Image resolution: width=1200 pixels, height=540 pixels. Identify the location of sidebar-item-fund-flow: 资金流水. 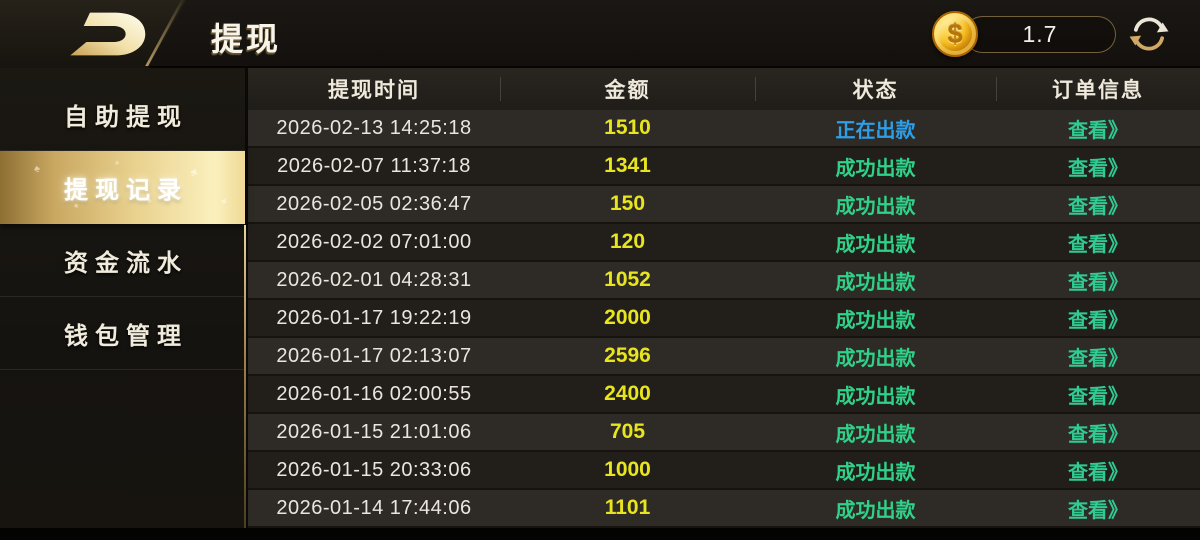
(122, 260).